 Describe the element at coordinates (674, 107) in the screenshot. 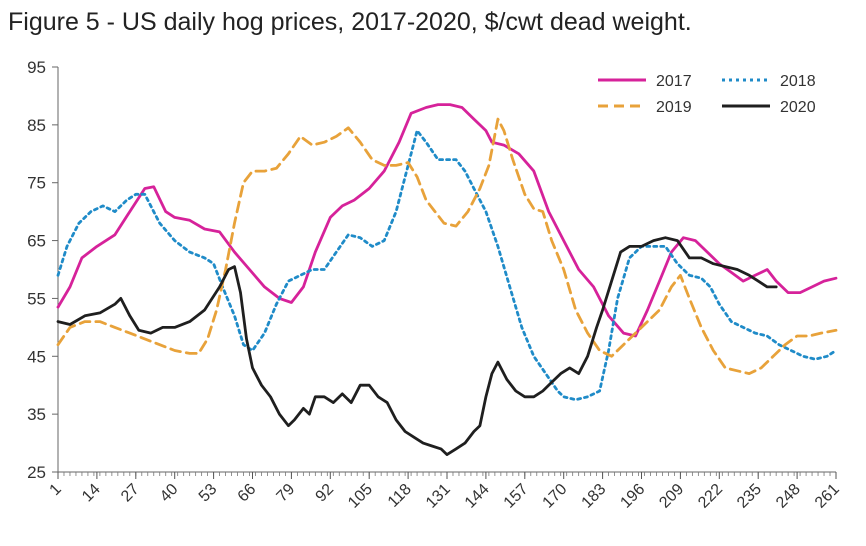

I see `legend-label-2019: 2019` at that location.